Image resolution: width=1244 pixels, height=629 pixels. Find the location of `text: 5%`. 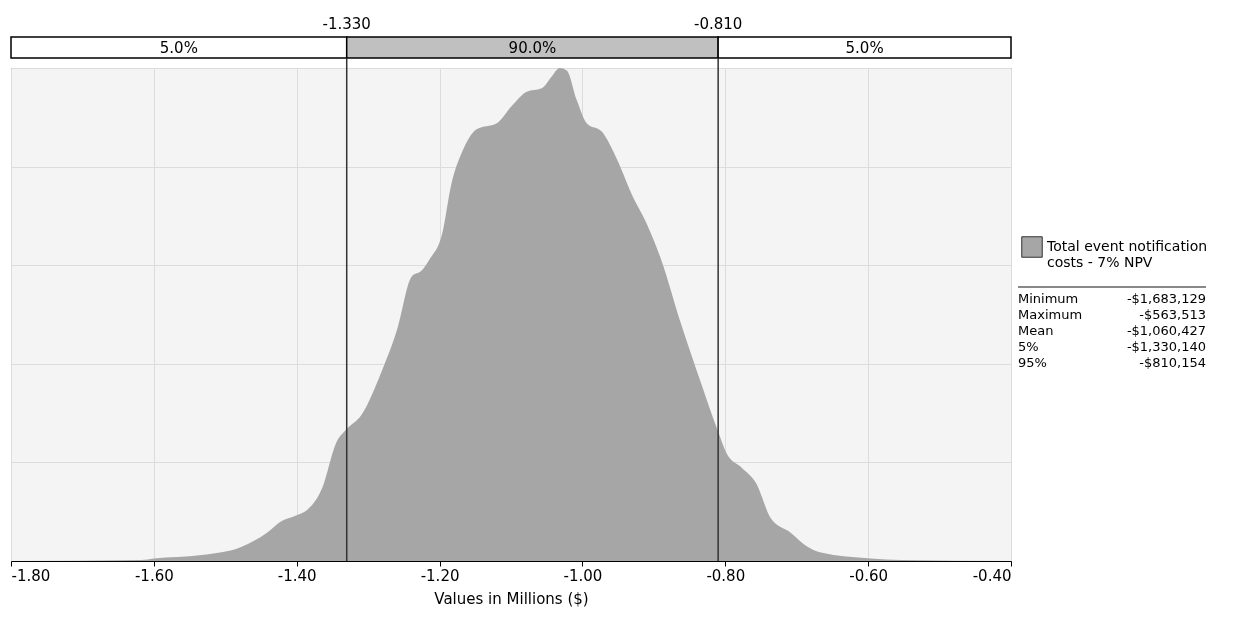

text: 5% is located at coordinates (1028, 347).